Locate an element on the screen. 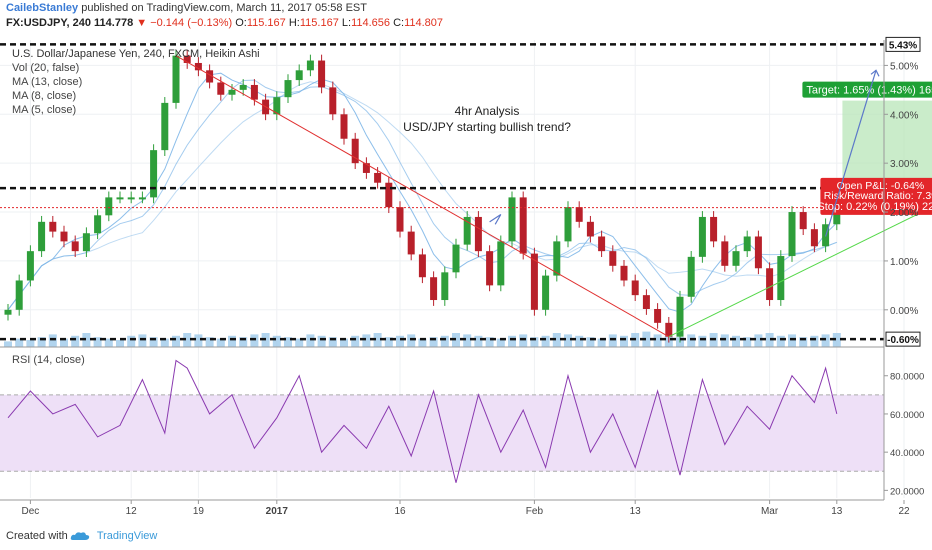  rsi-tick-label: 60.0000 is located at coordinates (907, 415).